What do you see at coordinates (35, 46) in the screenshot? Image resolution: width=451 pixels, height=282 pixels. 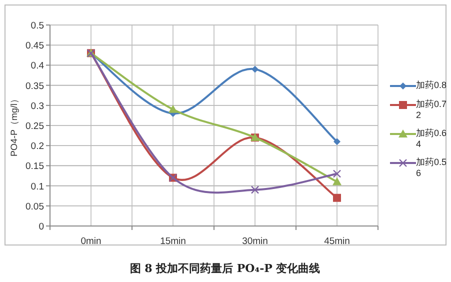 I see `y-tick-label: 0.45` at bounding box center [35, 46].